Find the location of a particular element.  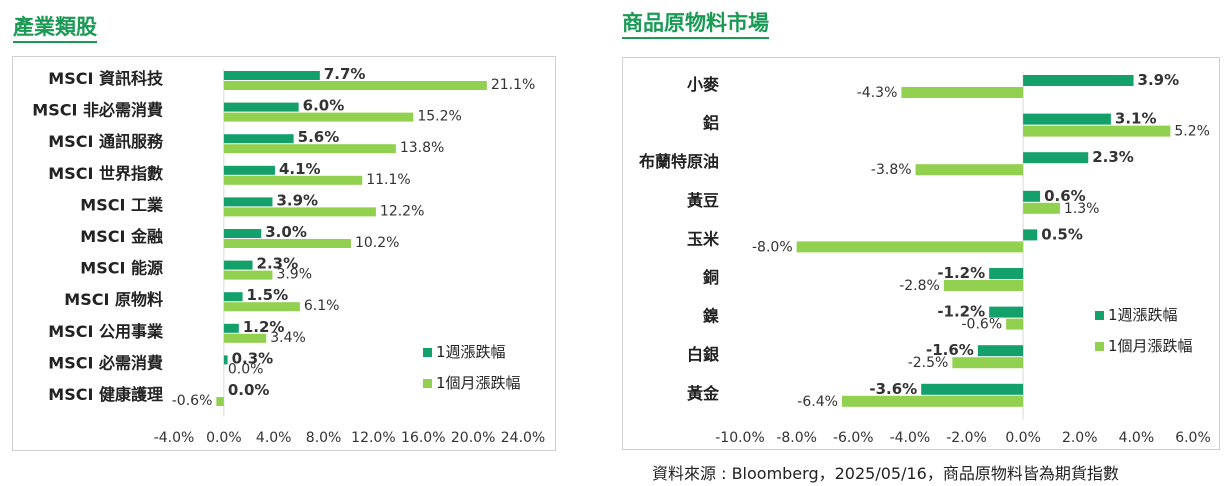

x-tick-label: 8.0% is located at coordinates (324, 438).